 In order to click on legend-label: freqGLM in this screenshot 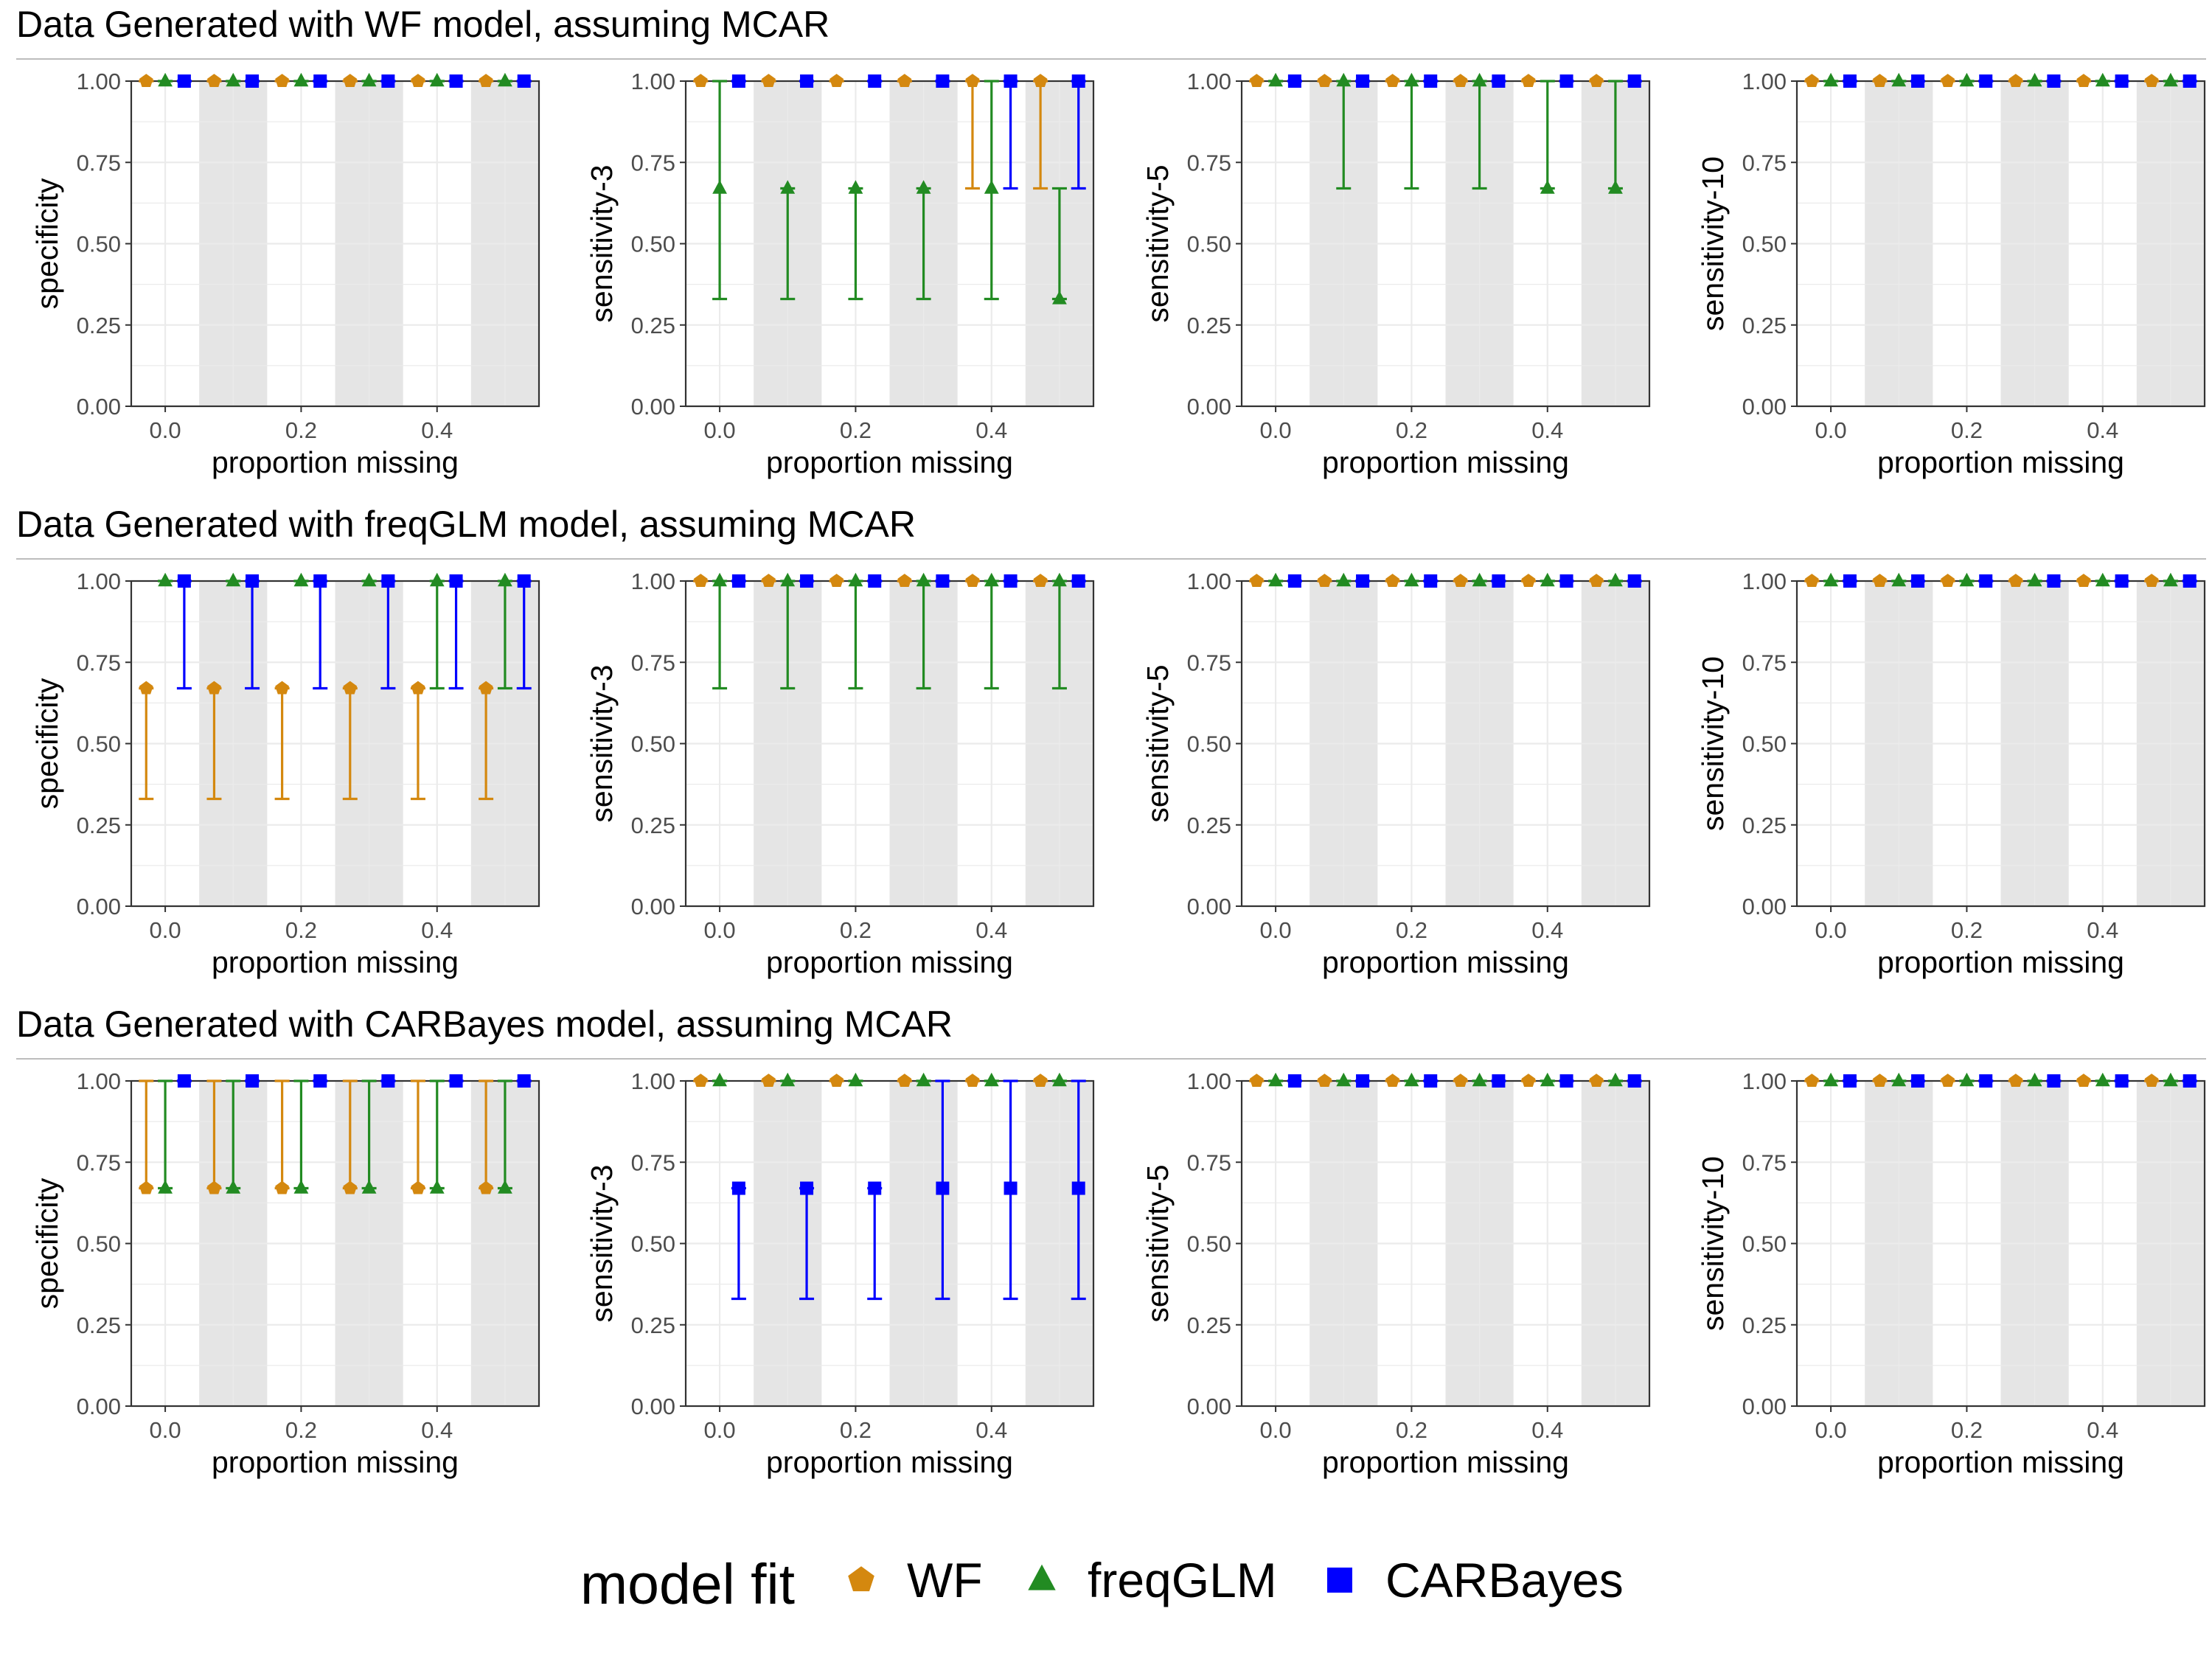, I will do `click(1182, 1580)`.